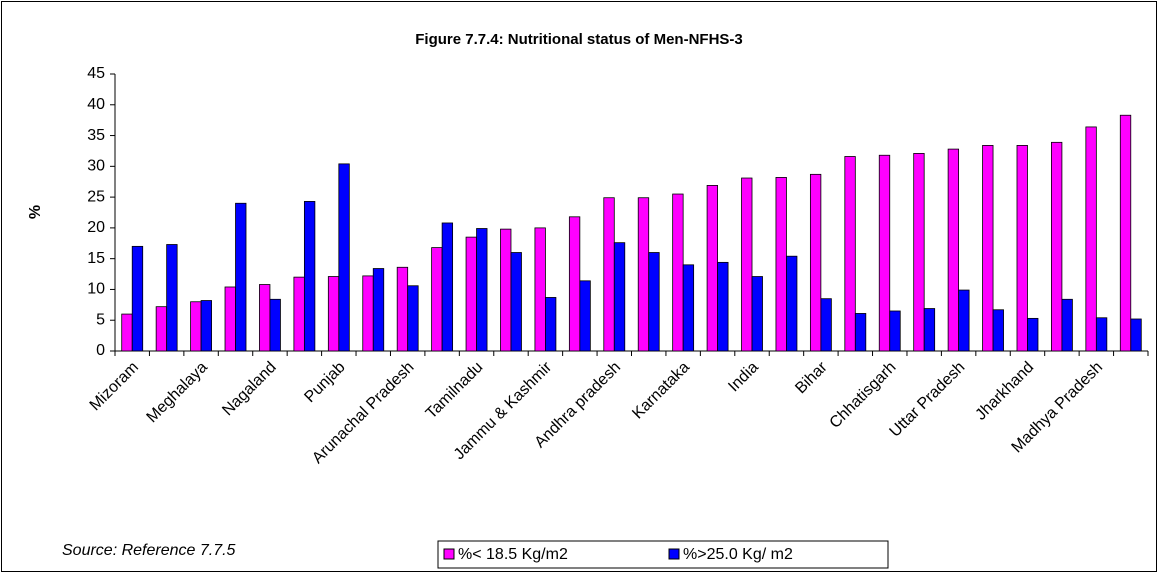  I want to click on y-tick-label: 45, so click(96, 73).